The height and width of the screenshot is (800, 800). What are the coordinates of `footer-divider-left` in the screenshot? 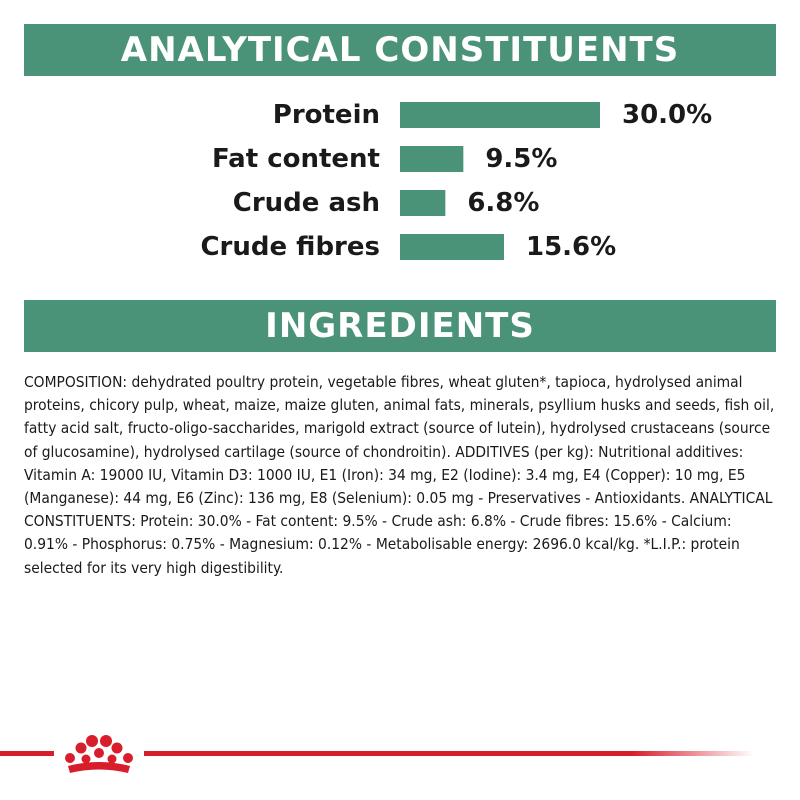 It's located at (27, 753).